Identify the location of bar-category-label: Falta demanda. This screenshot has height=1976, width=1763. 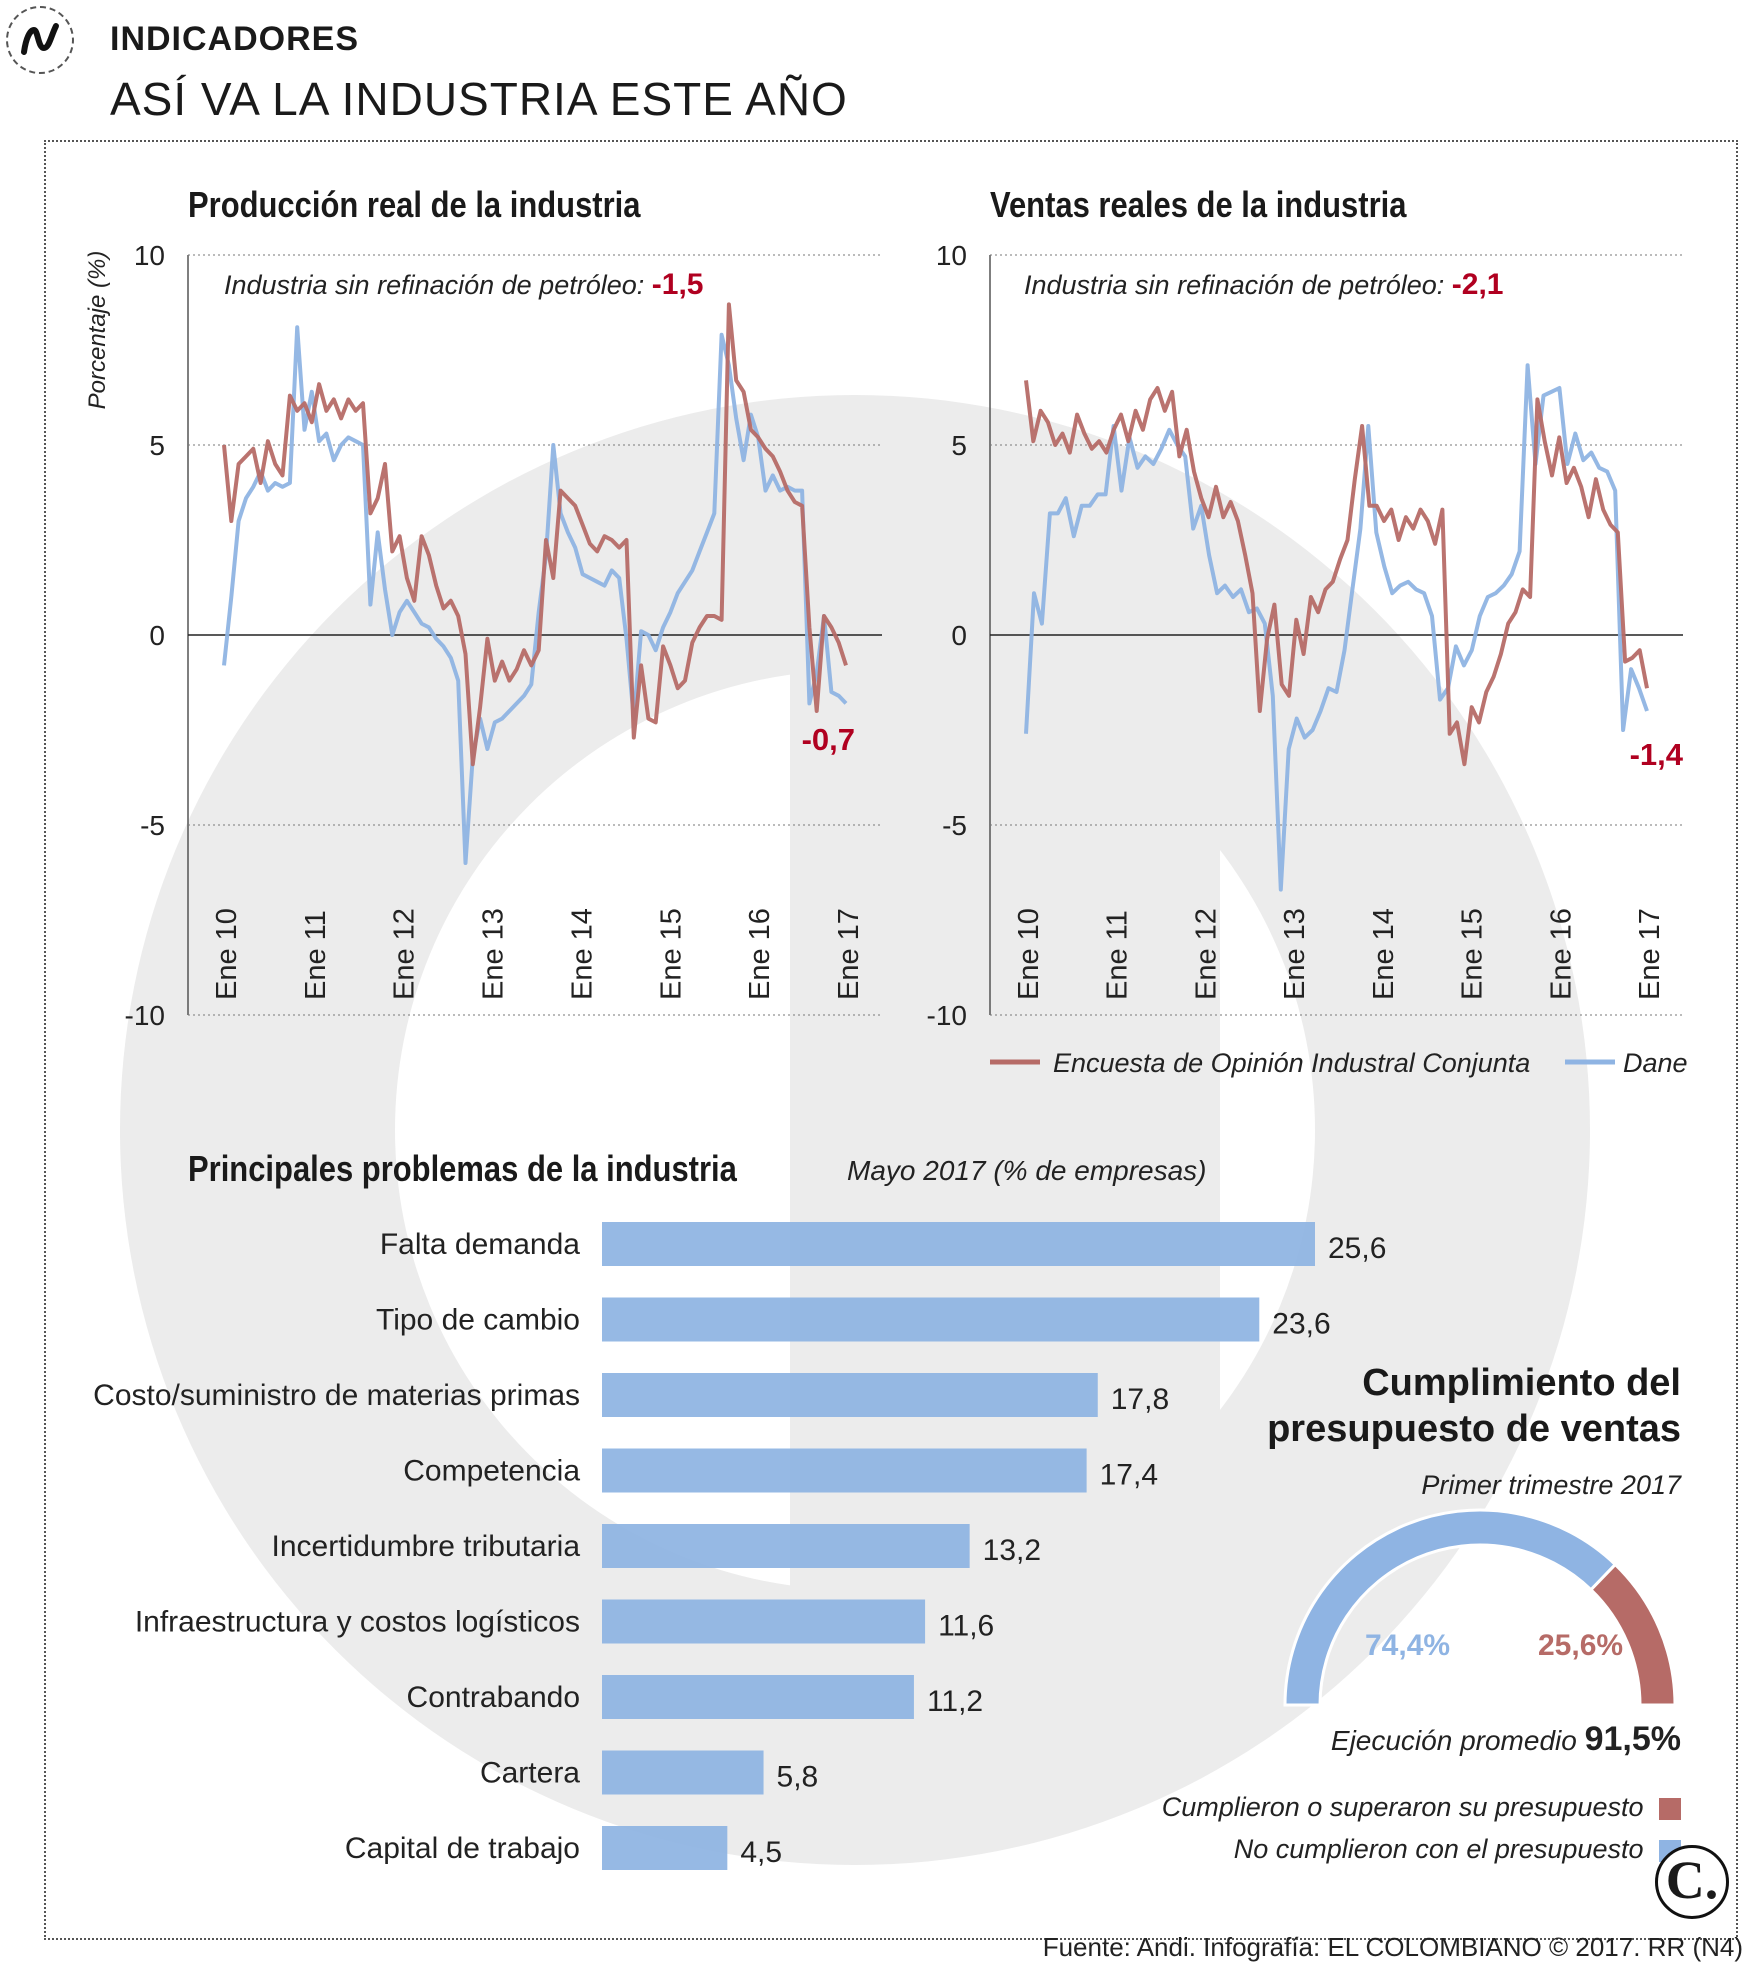
(480, 1244).